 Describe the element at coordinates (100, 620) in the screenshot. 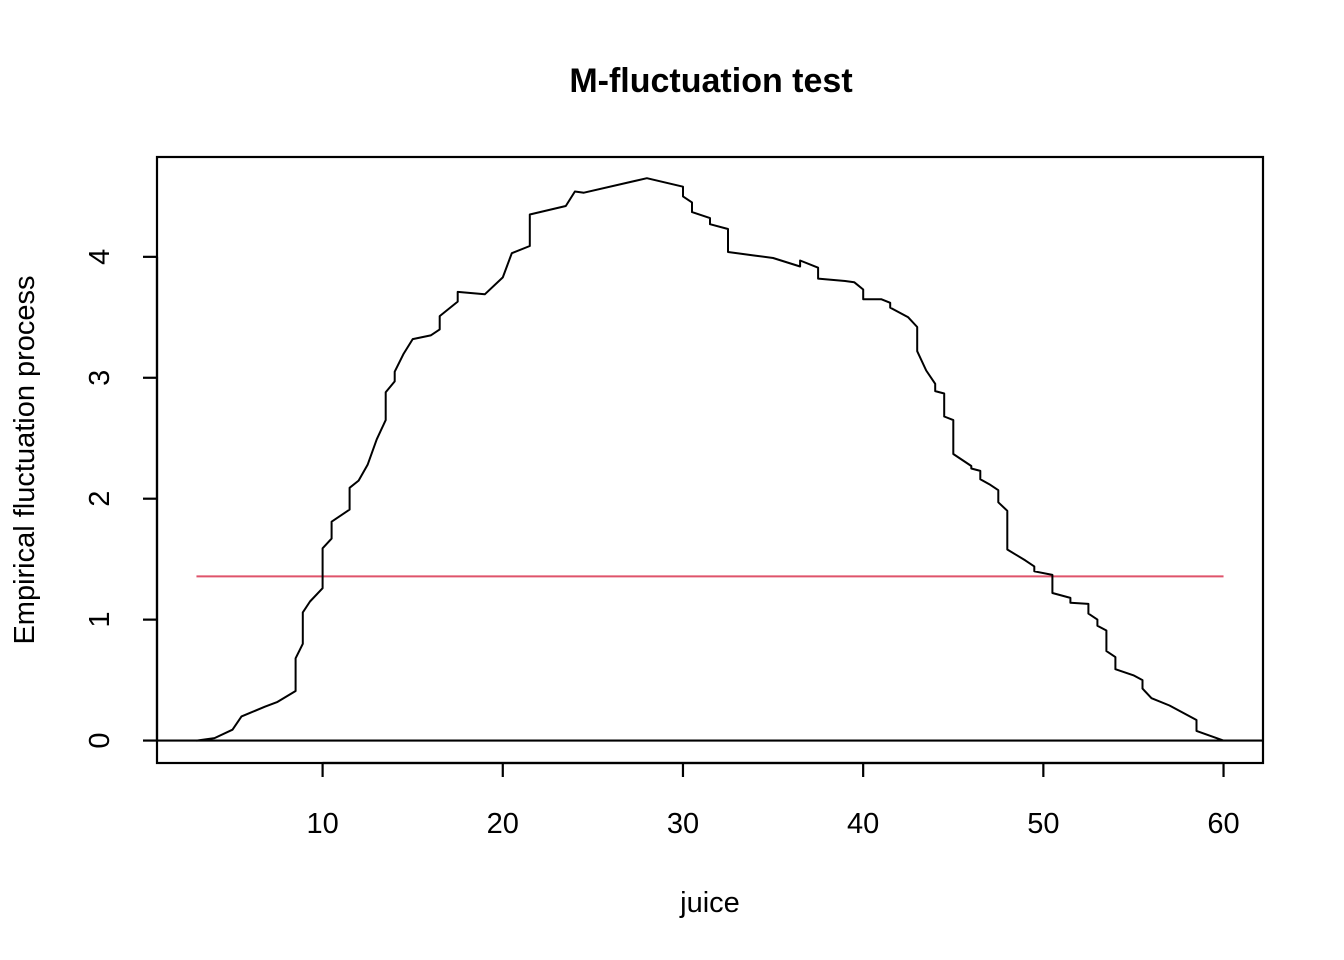

I see `y-tick-label: 1` at that location.